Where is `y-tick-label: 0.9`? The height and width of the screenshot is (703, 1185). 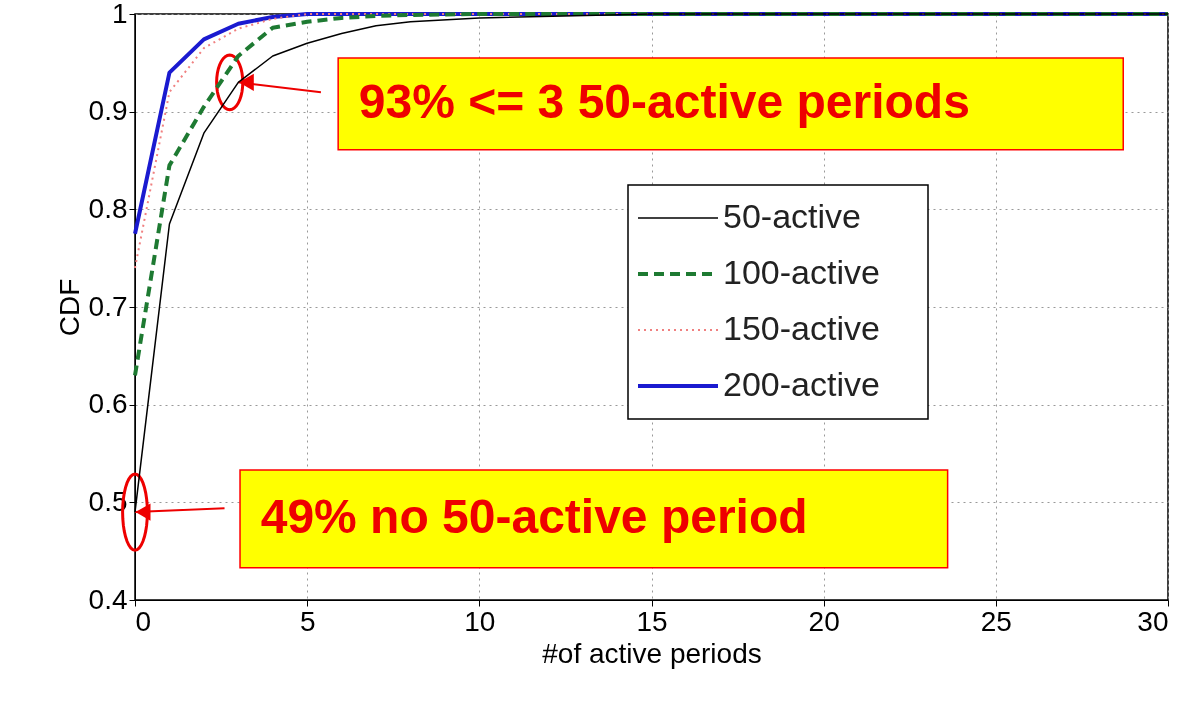 y-tick-label: 0.9 is located at coordinates (108, 111).